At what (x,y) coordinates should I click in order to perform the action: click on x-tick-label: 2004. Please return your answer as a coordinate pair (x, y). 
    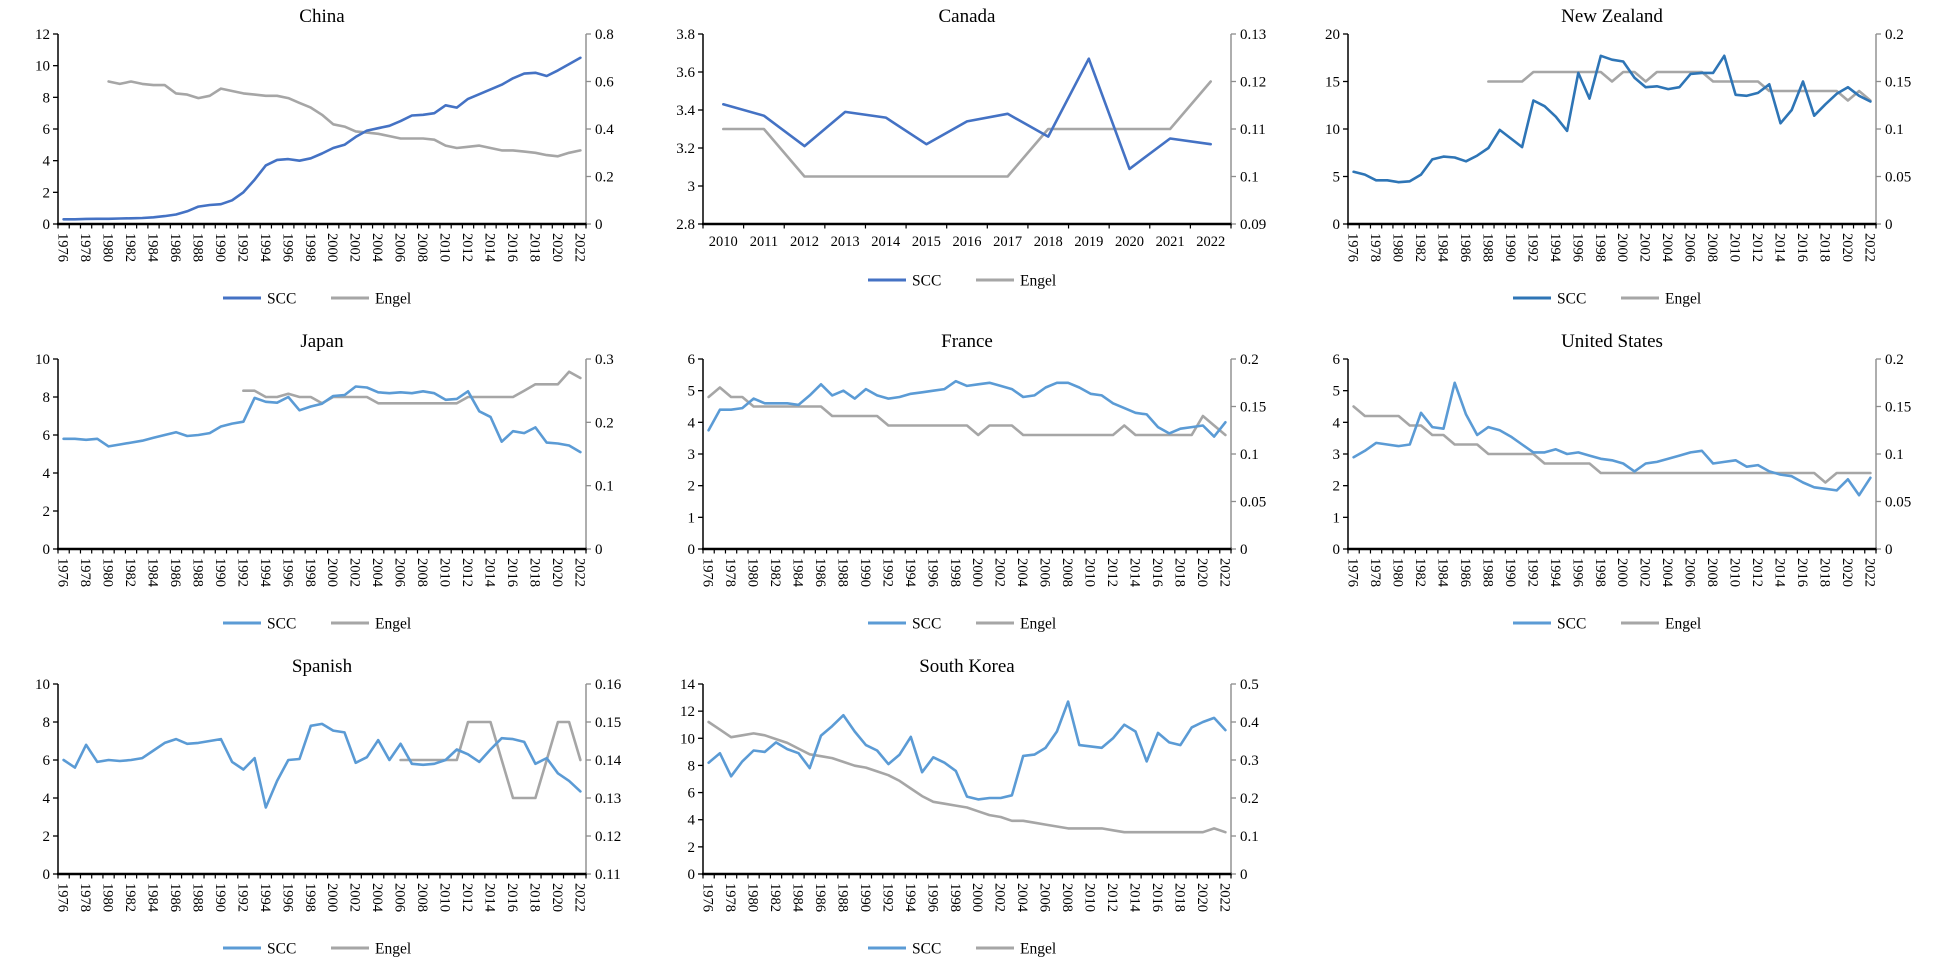
    Looking at the image, I should click on (1667, 573).